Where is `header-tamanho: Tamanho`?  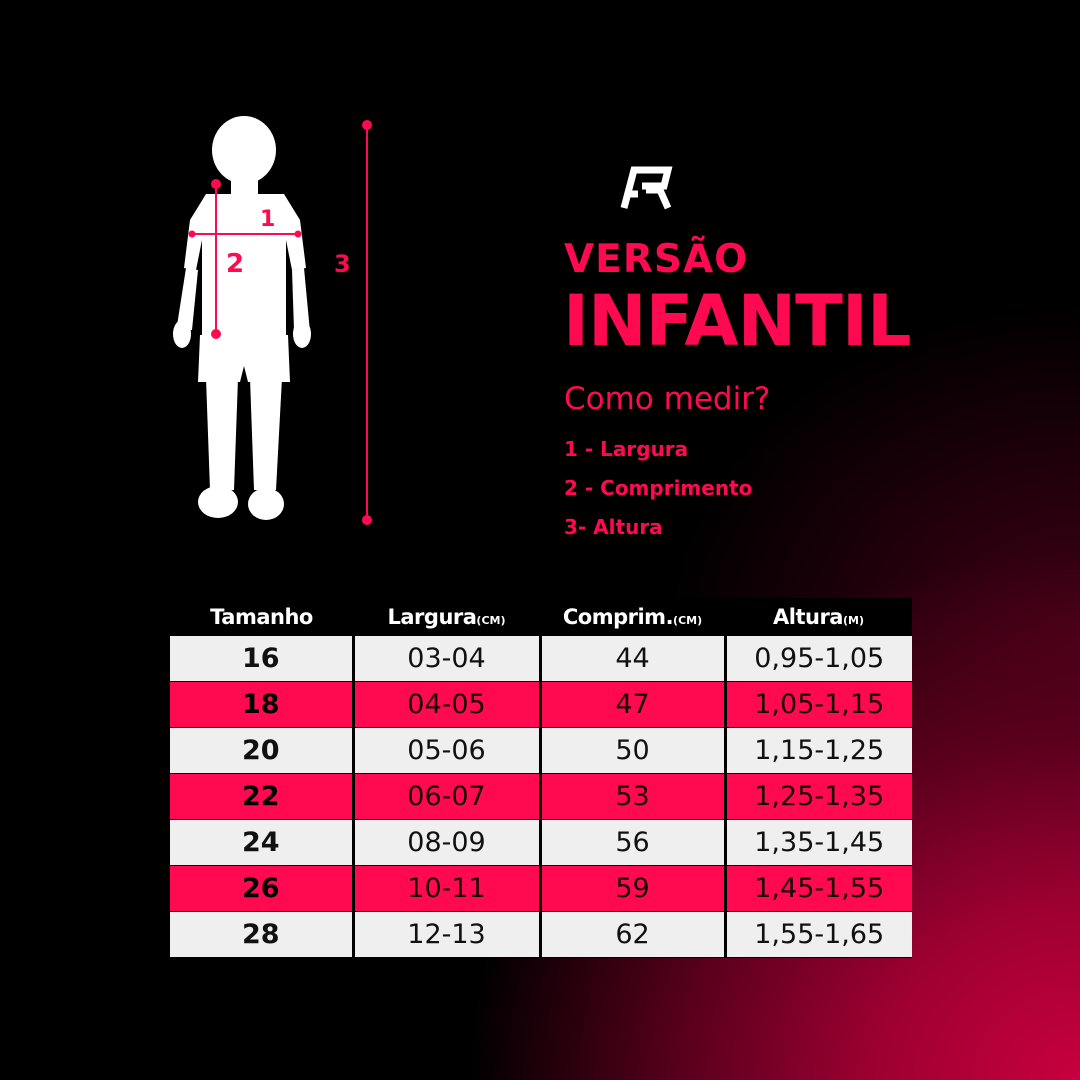 header-tamanho: Tamanho is located at coordinates (261, 617).